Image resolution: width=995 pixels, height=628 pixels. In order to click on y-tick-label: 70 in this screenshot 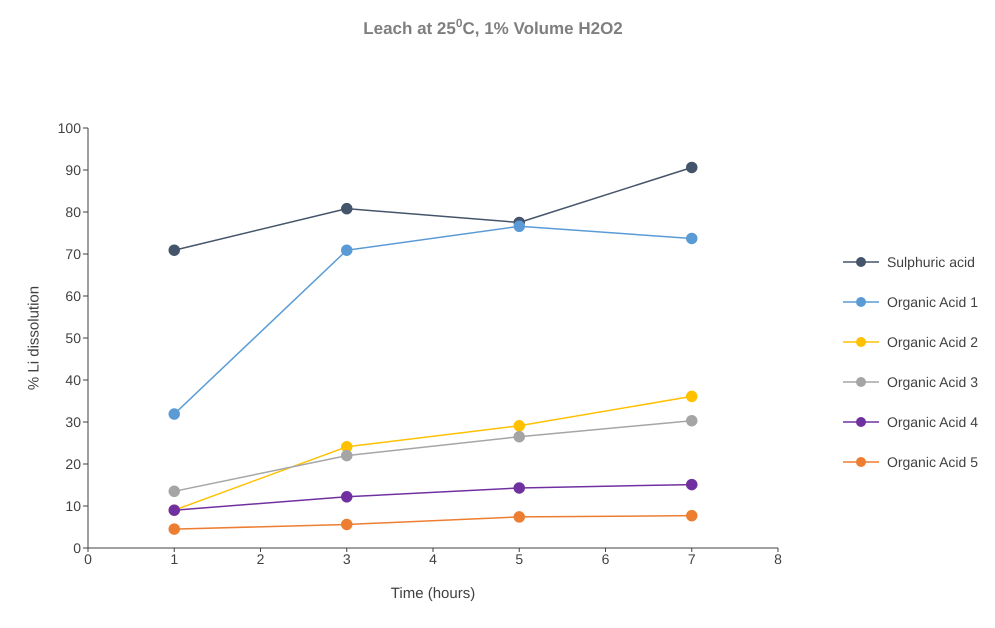, I will do `click(73, 254)`.